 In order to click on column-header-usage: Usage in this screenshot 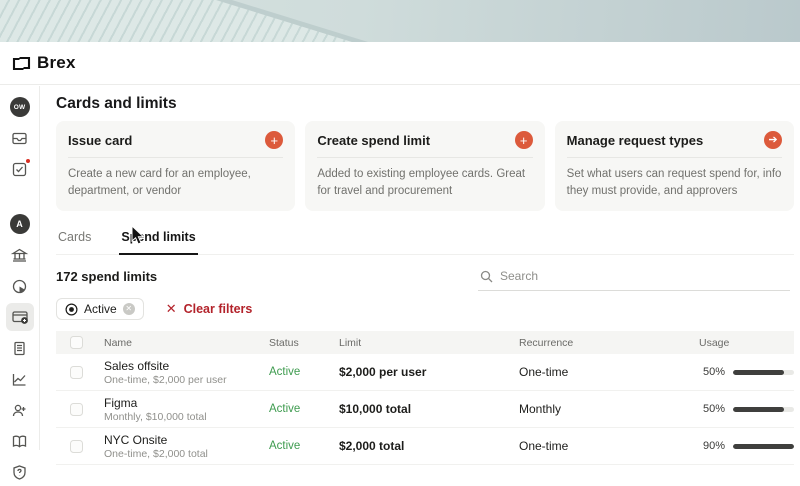, I will do `click(714, 342)`.